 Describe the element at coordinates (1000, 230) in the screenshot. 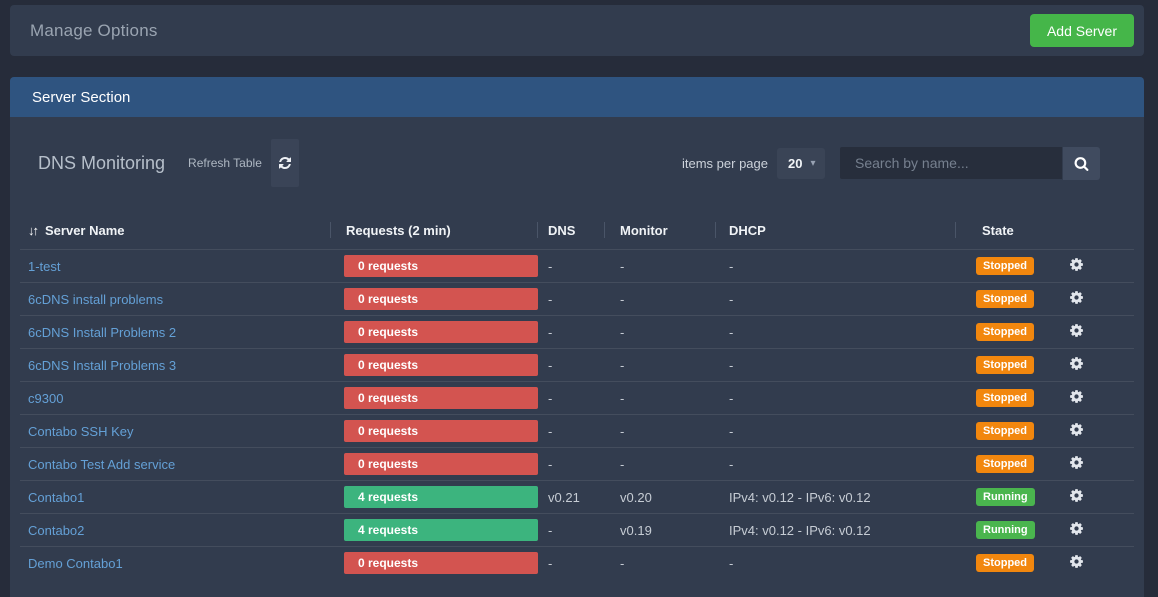

I see `column-header-state: State` at that location.